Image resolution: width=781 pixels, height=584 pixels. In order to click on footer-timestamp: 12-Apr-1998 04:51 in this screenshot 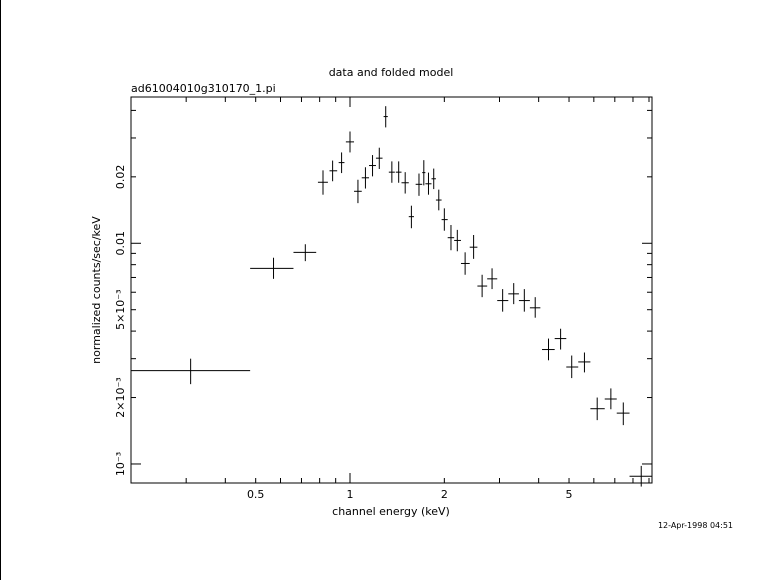, I will do `click(695, 525)`.